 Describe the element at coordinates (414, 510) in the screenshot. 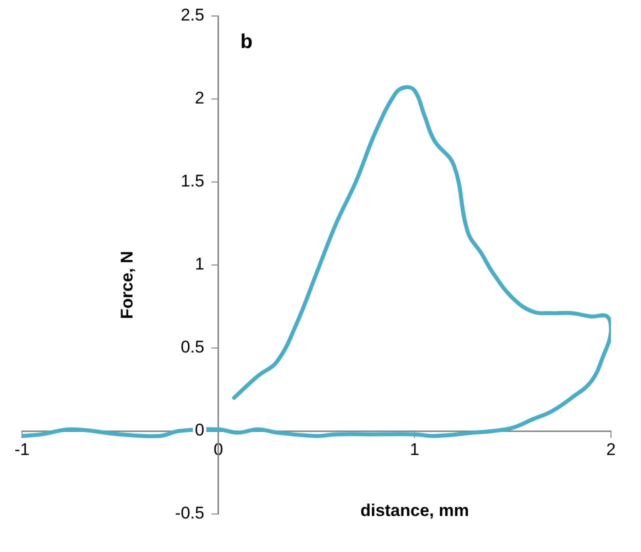

I see `x-axis-title: distance, mm` at that location.